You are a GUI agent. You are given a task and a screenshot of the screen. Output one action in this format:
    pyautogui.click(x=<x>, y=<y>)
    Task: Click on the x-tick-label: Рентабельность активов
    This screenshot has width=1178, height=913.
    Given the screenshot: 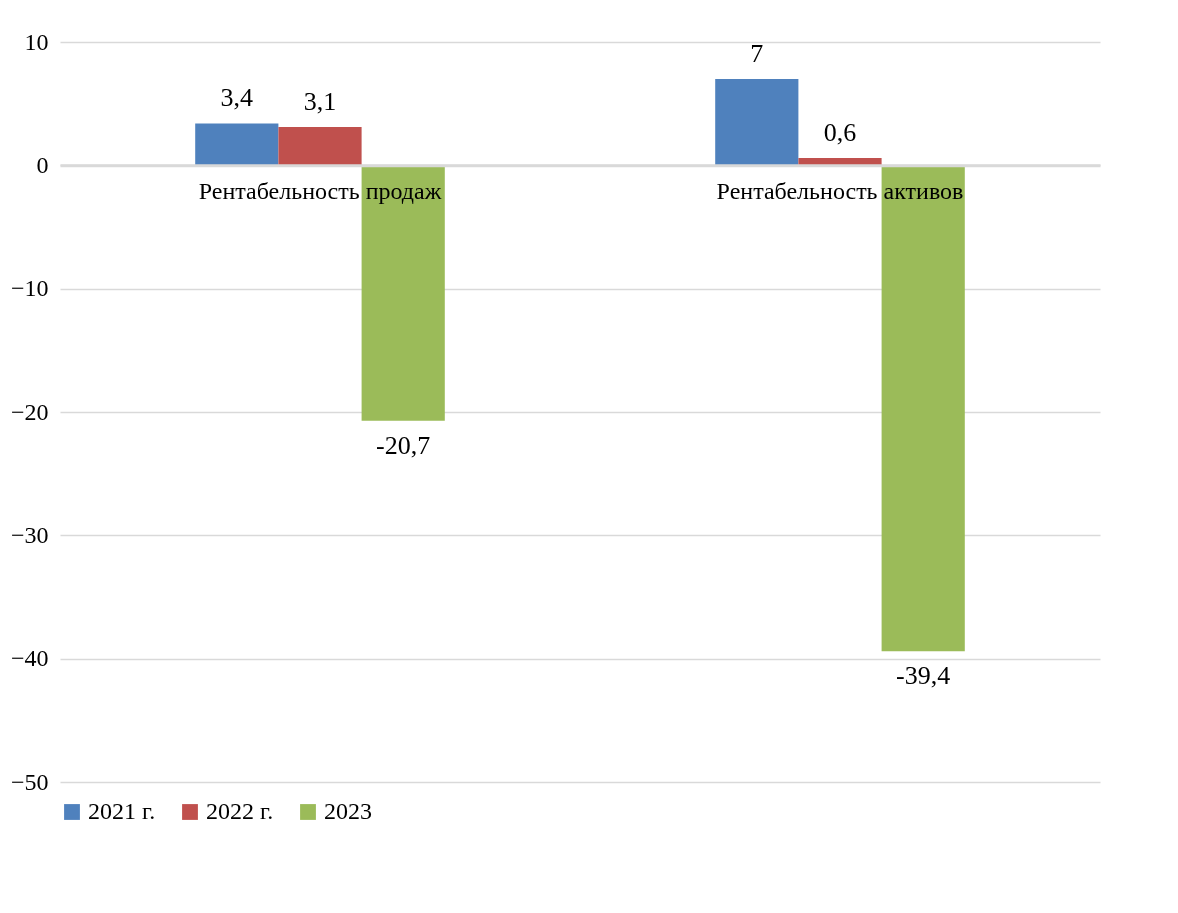 What is the action you would take?
    pyautogui.click(x=840, y=190)
    